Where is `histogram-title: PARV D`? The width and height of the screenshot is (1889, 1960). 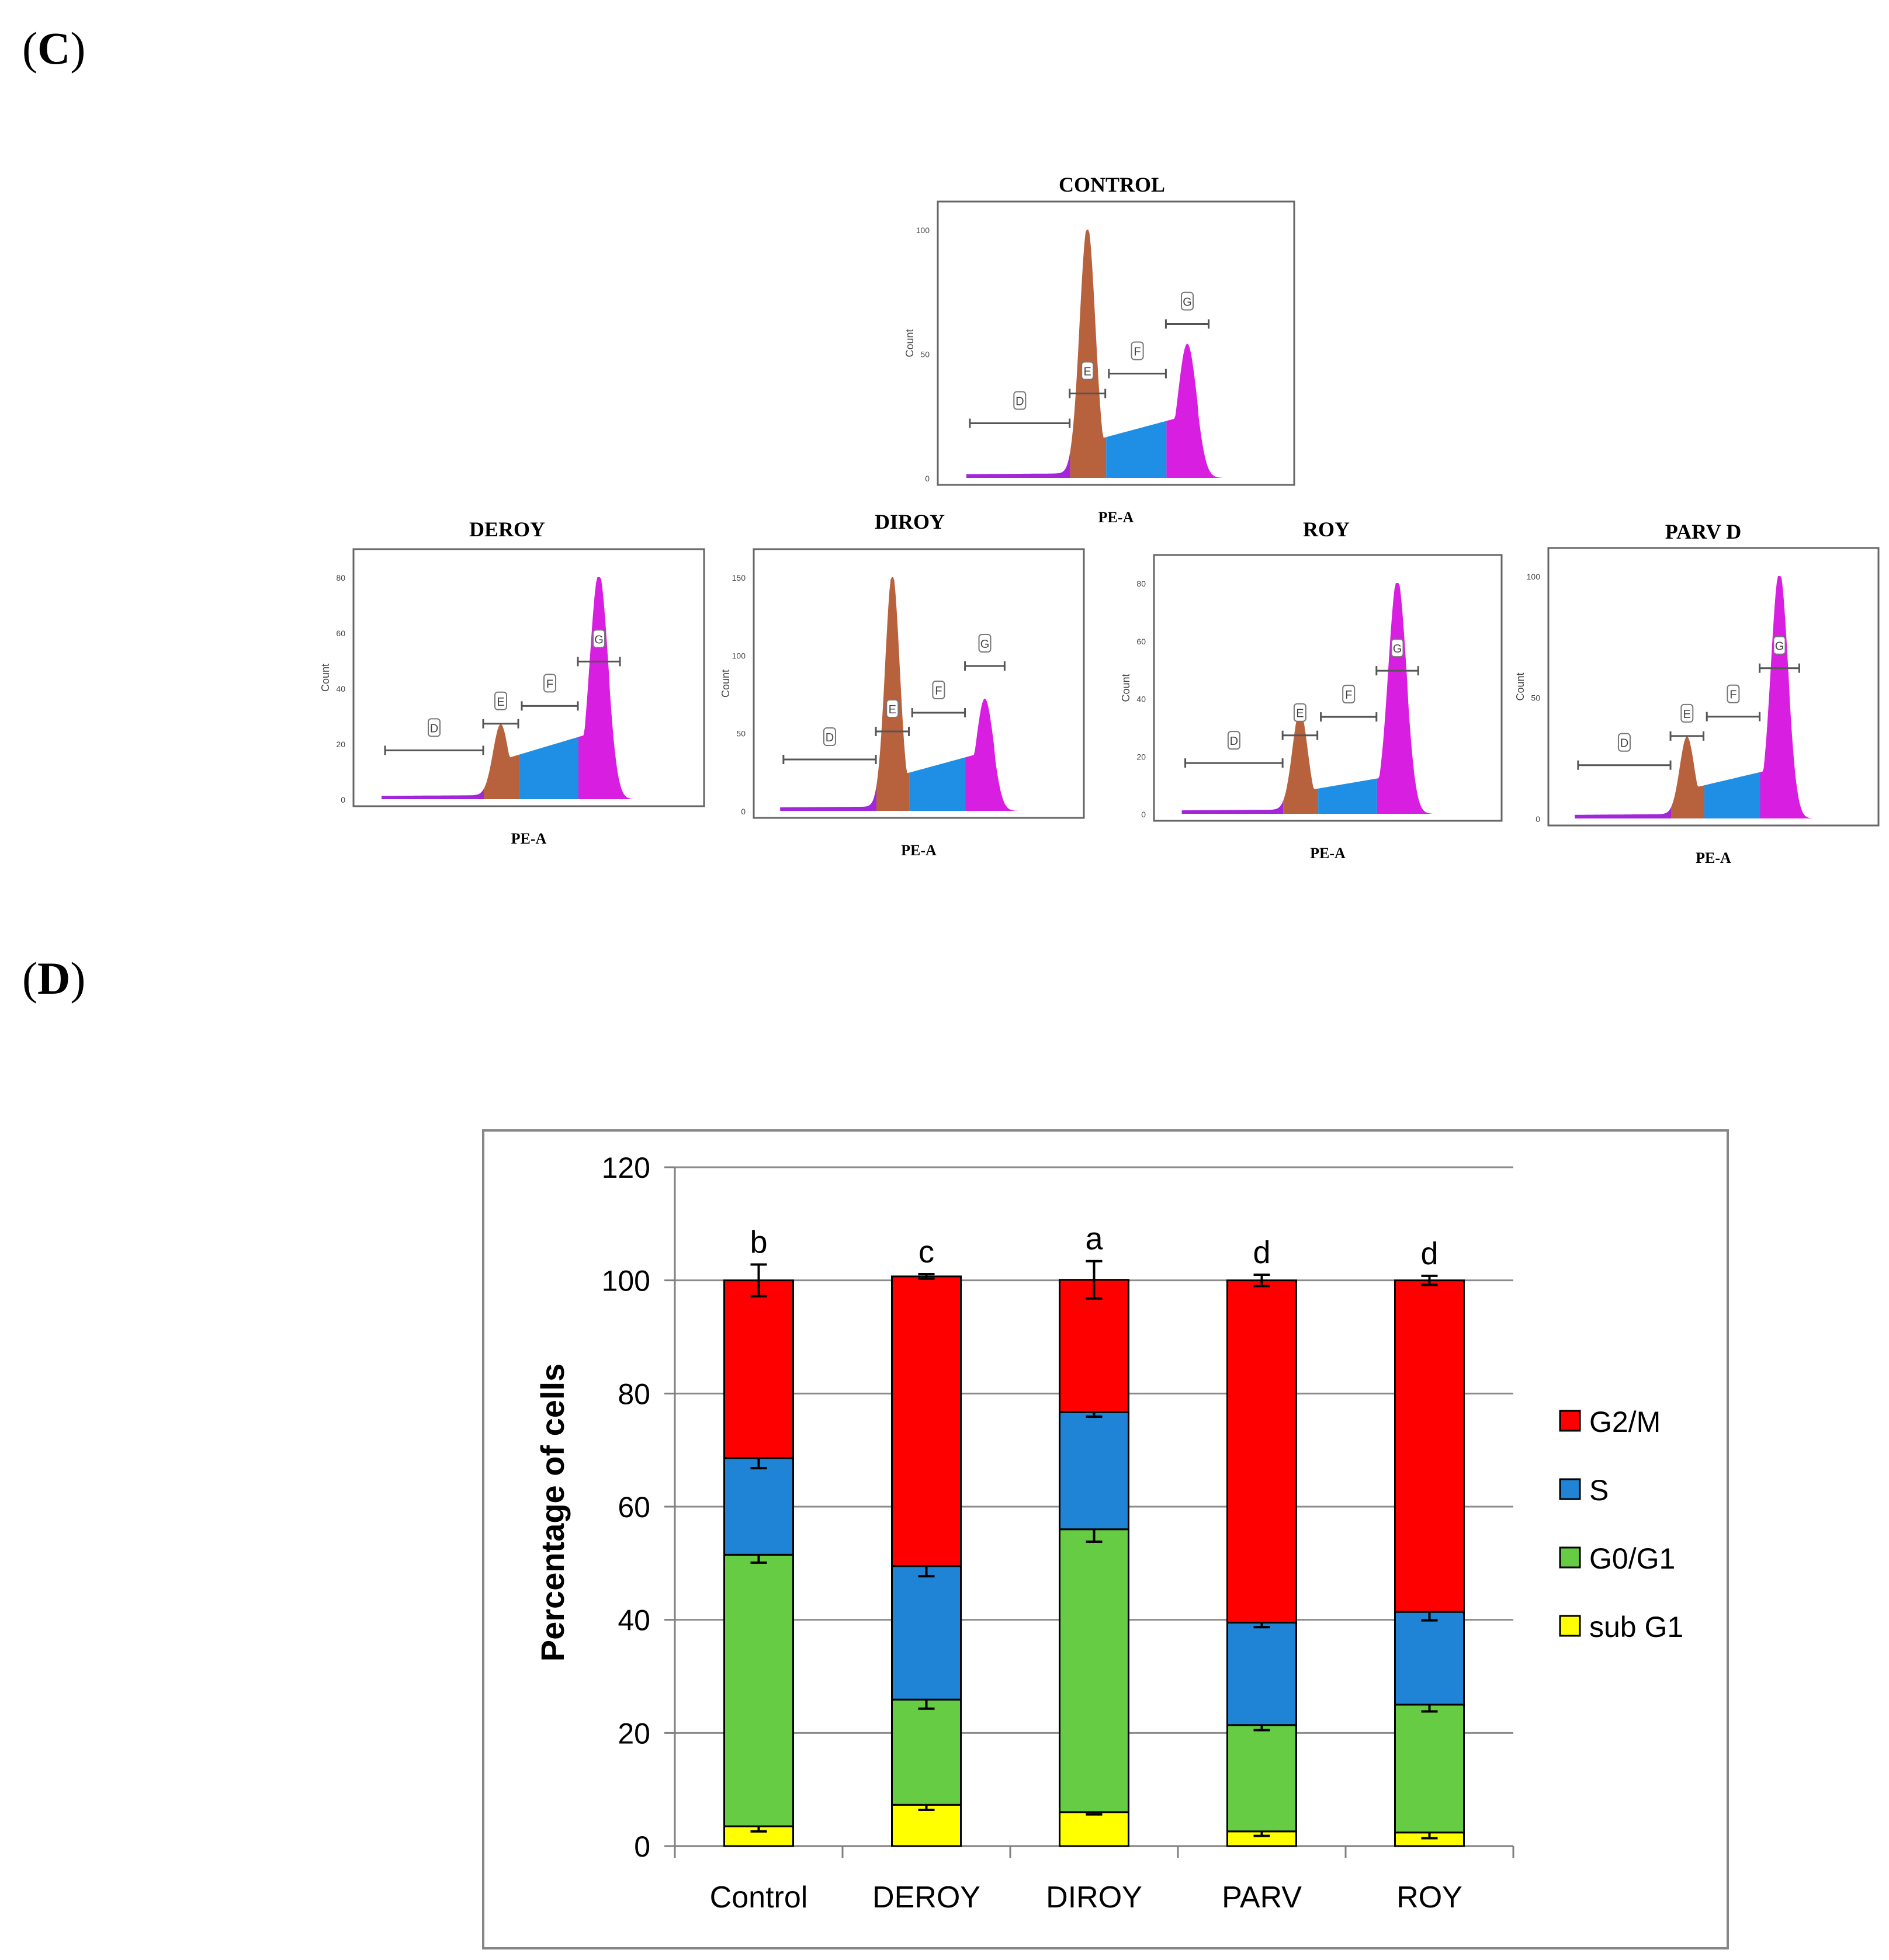 histogram-title: PARV D is located at coordinates (1703, 531).